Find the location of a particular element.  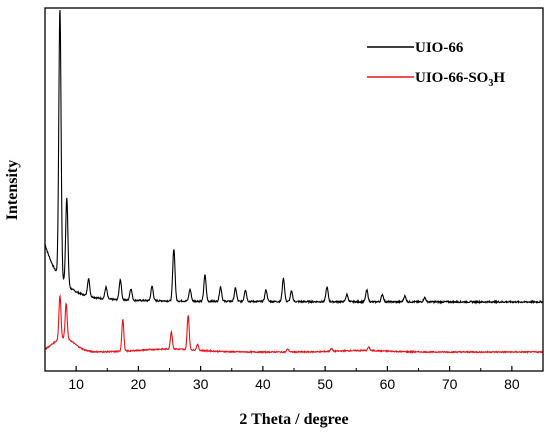

legend-label-uio-66: UIO-66 is located at coordinates (439, 48).